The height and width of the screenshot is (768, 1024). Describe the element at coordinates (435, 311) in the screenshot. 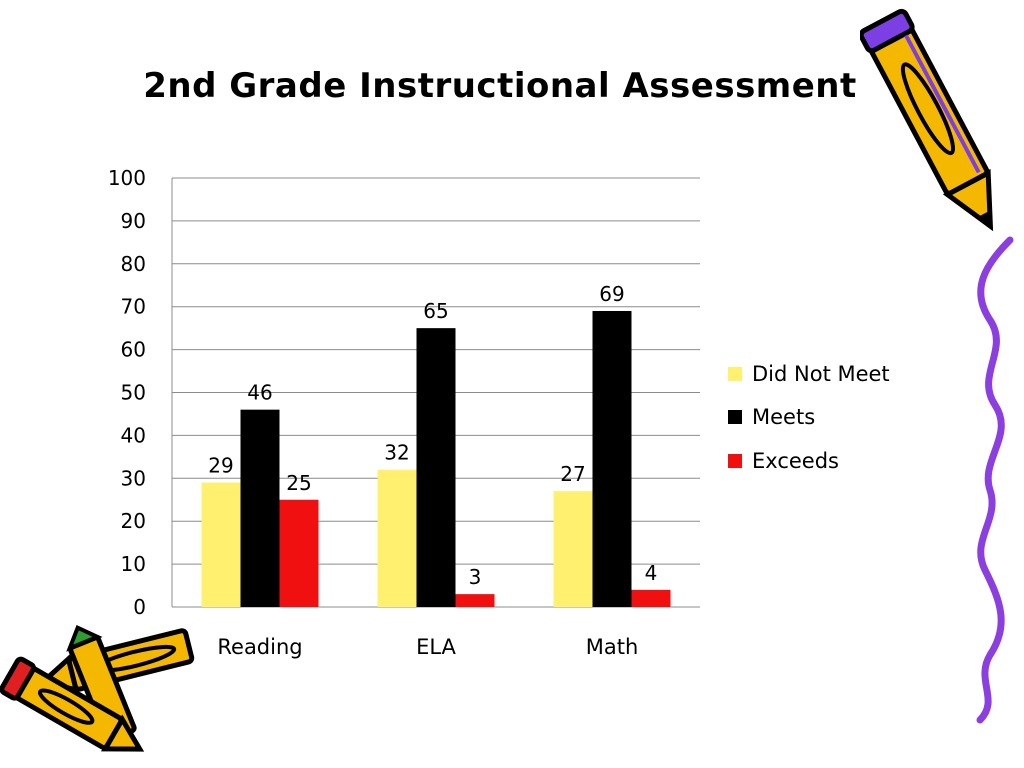

I see `data-label: 65` at that location.